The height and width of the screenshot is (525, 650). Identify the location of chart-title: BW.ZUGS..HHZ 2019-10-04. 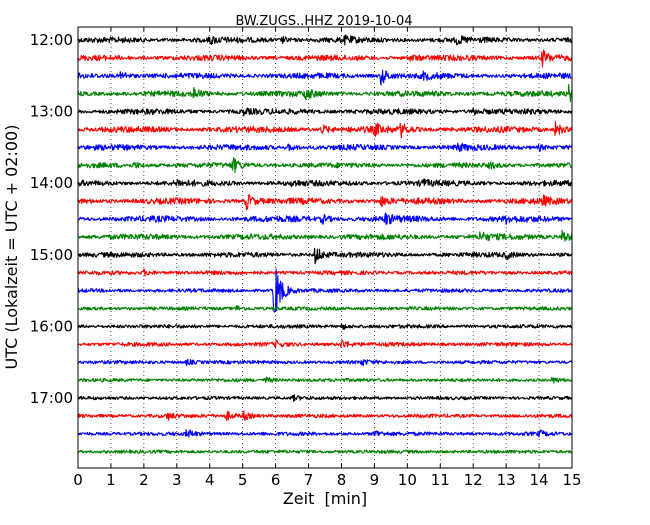
(323, 21).